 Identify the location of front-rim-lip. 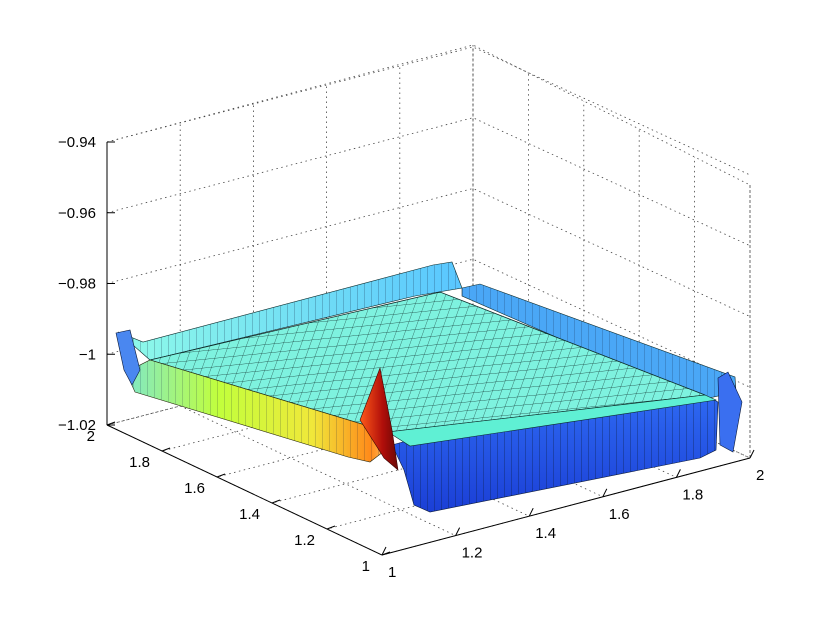
(552, 420).